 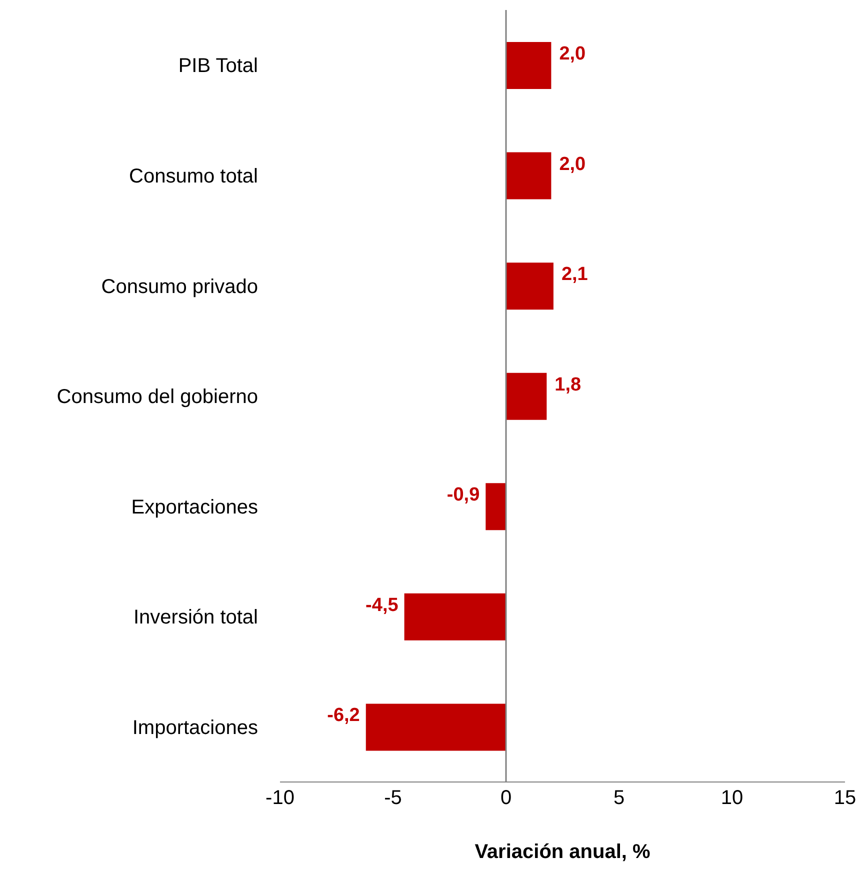 I want to click on y-tick-label: Exportaciones, so click(x=194, y=507).